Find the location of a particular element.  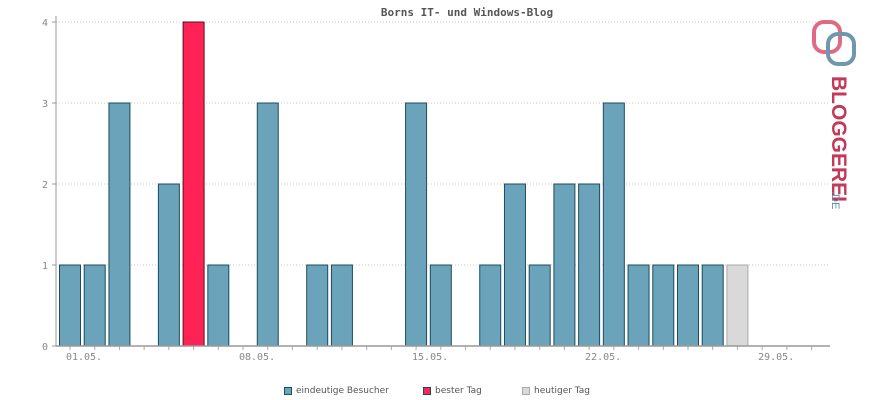

legend-swatch-today is located at coordinates (526, 391).